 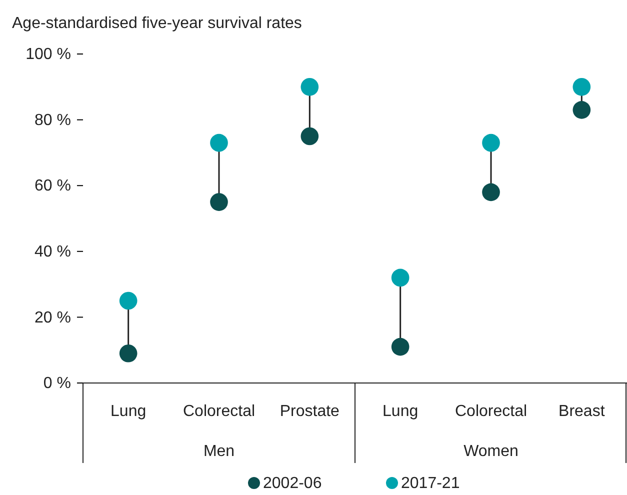 I want to click on y-tick-label: 20 %, so click(x=52, y=317).